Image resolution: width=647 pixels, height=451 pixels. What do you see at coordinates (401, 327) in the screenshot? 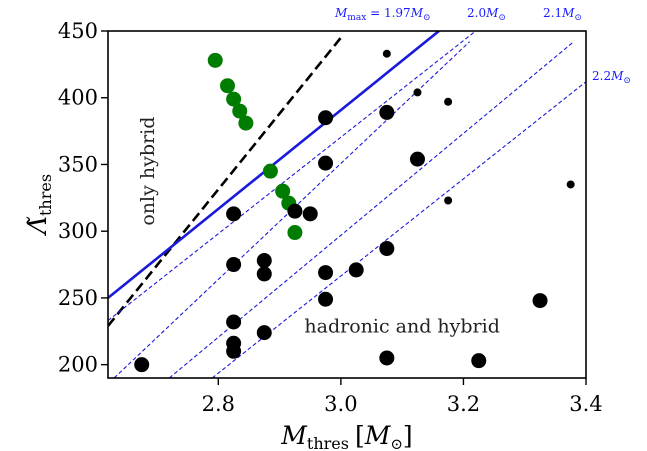
I see `annotation-hadronic-and-hybrid: hadronic and hybrid` at bounding box center [401, 327].